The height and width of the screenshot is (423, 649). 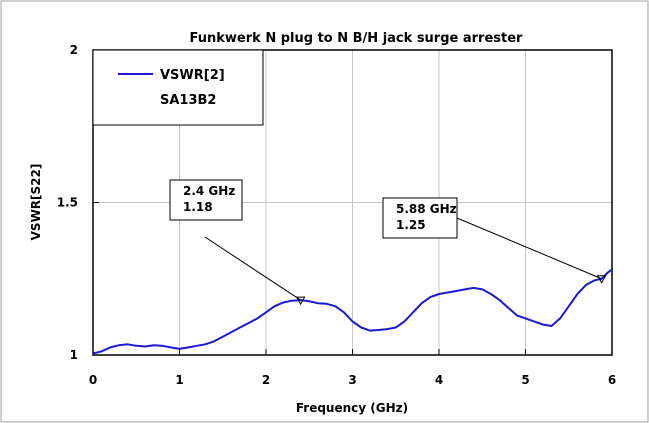 I want to click on x-tick-label: 3, so click(x=352, y=380).